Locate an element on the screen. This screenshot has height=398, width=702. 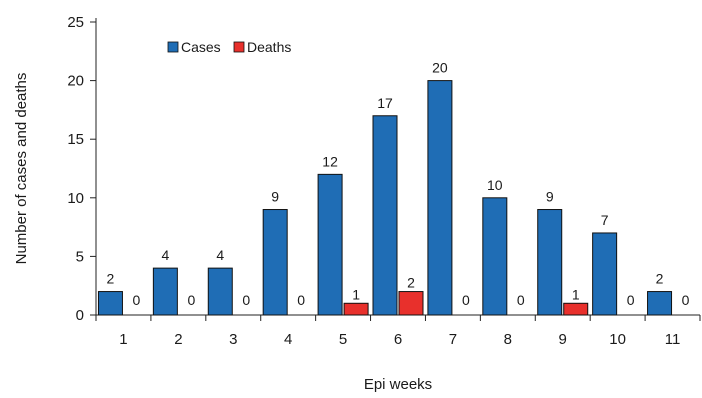
y-tick-label: 5 is located at coordinates (80, 256).